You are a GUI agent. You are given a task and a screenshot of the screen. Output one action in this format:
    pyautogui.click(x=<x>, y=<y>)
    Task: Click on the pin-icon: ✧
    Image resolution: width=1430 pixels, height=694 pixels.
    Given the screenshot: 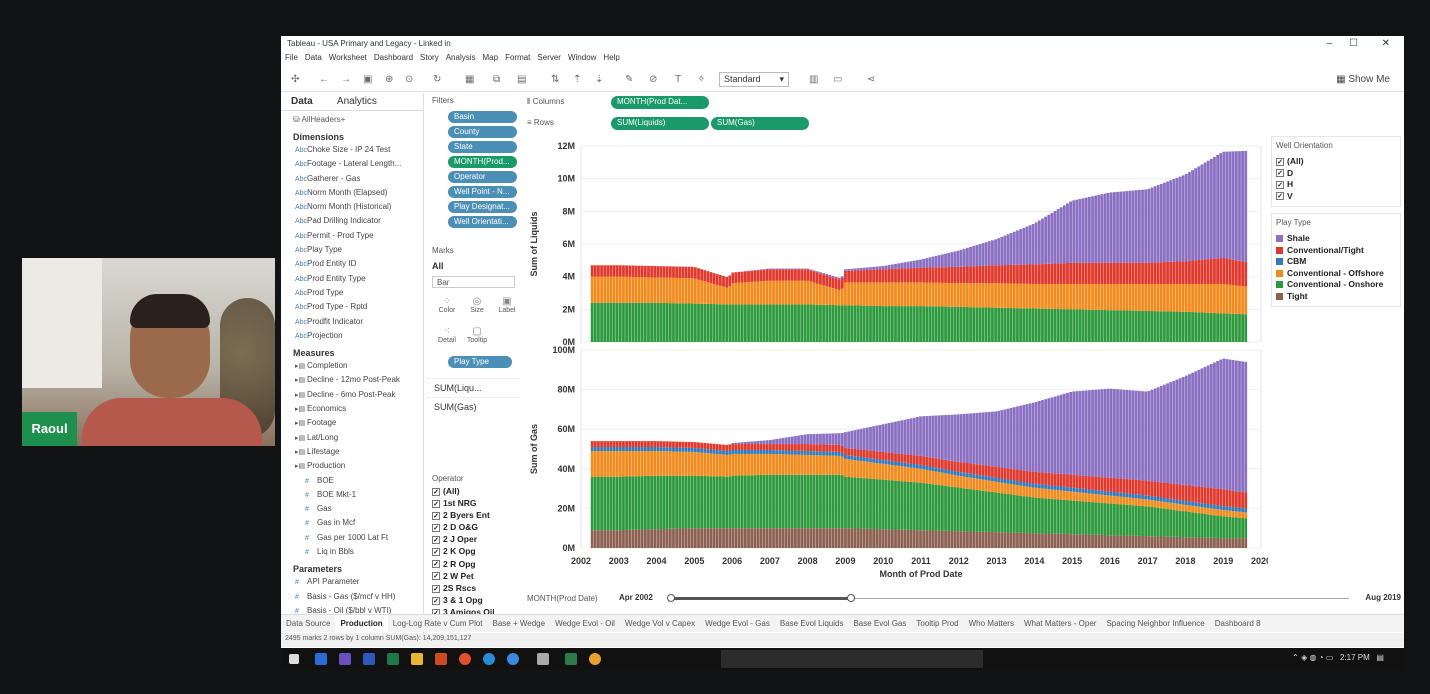 What is the action you would take?
    pyautogui.click(x=701, y=79)
    